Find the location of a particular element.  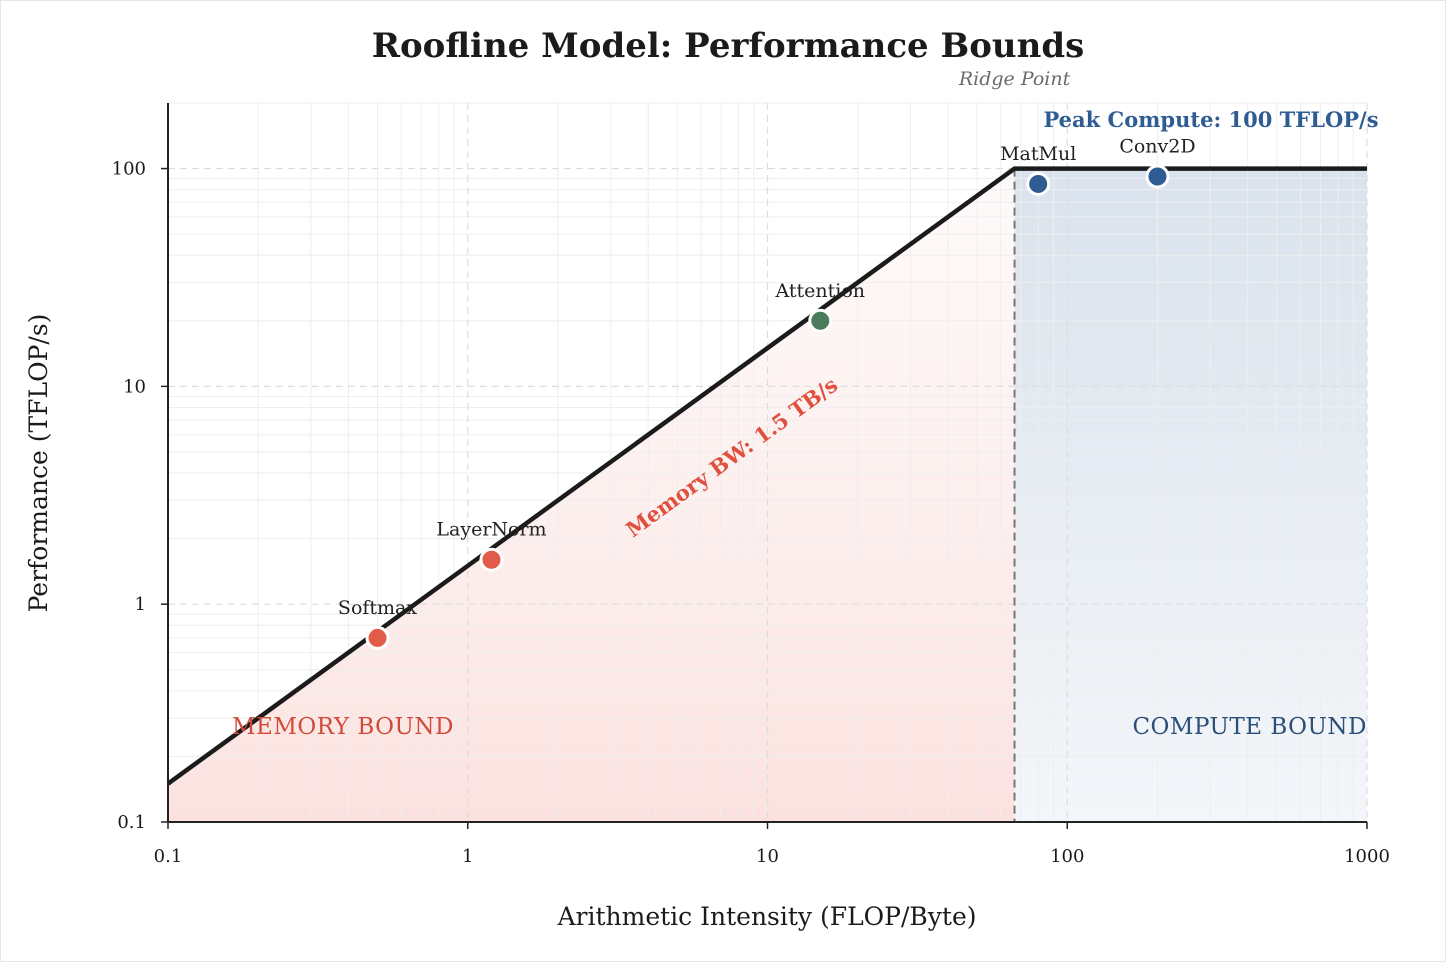

point-label-matmul: MatMul is located at coordinates (1038, 154).